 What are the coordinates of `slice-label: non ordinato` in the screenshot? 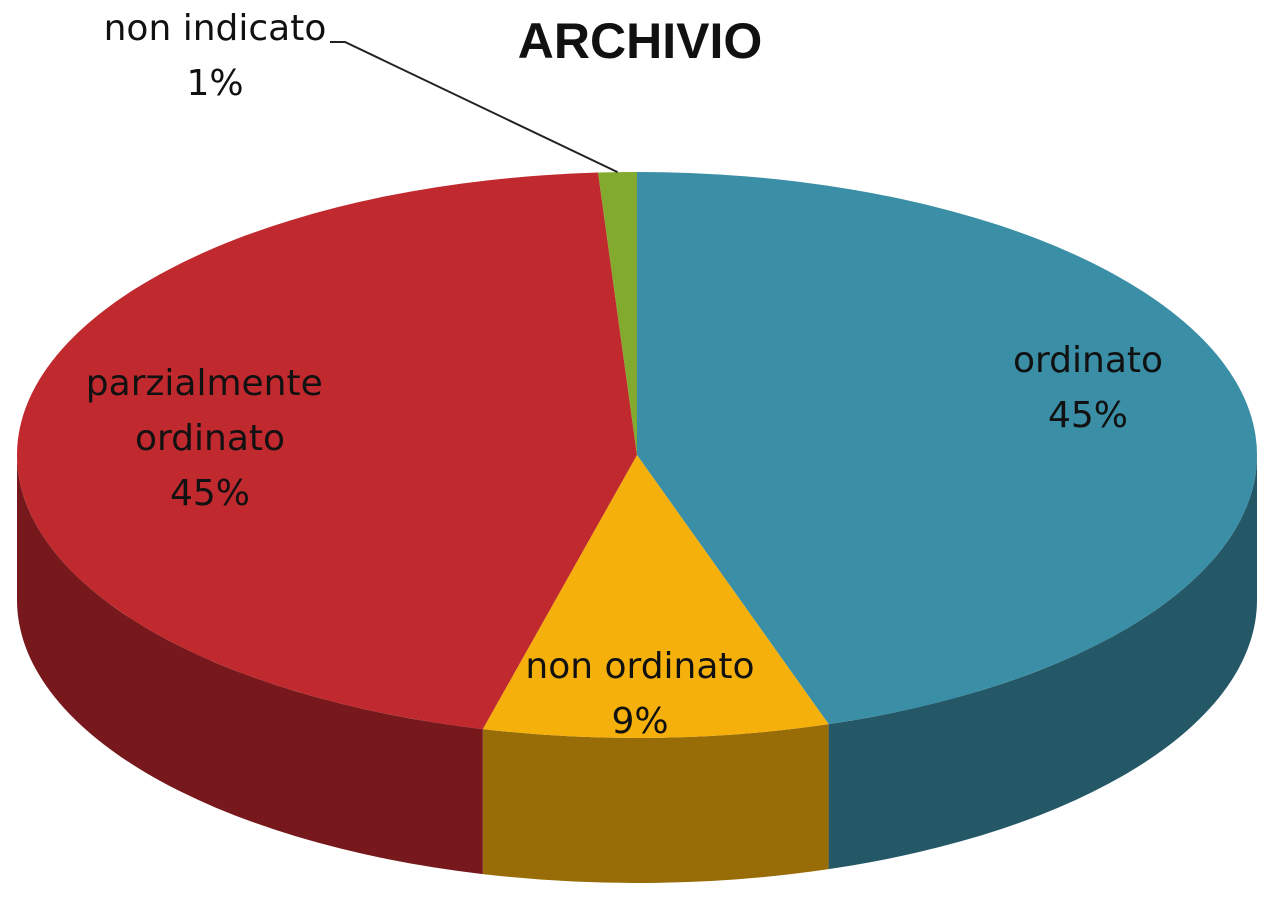 It's located at (639, 666).